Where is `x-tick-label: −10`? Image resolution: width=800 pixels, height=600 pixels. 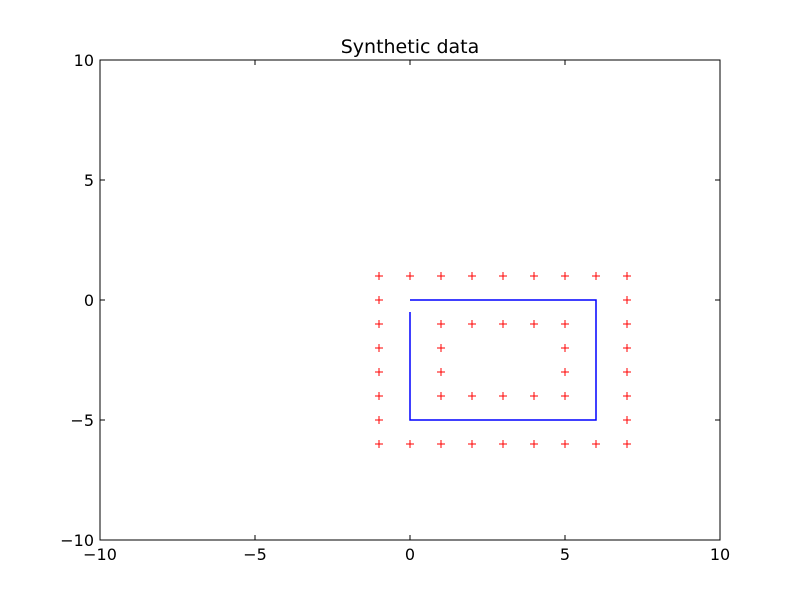
x-tick-label: −10 is located at coordinates (100, 554).